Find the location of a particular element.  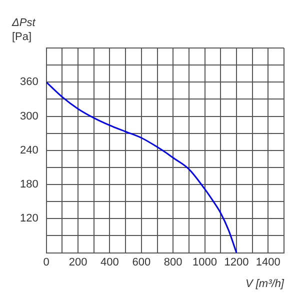

y-tick-label: 180 is located at coordinates (29, 184).